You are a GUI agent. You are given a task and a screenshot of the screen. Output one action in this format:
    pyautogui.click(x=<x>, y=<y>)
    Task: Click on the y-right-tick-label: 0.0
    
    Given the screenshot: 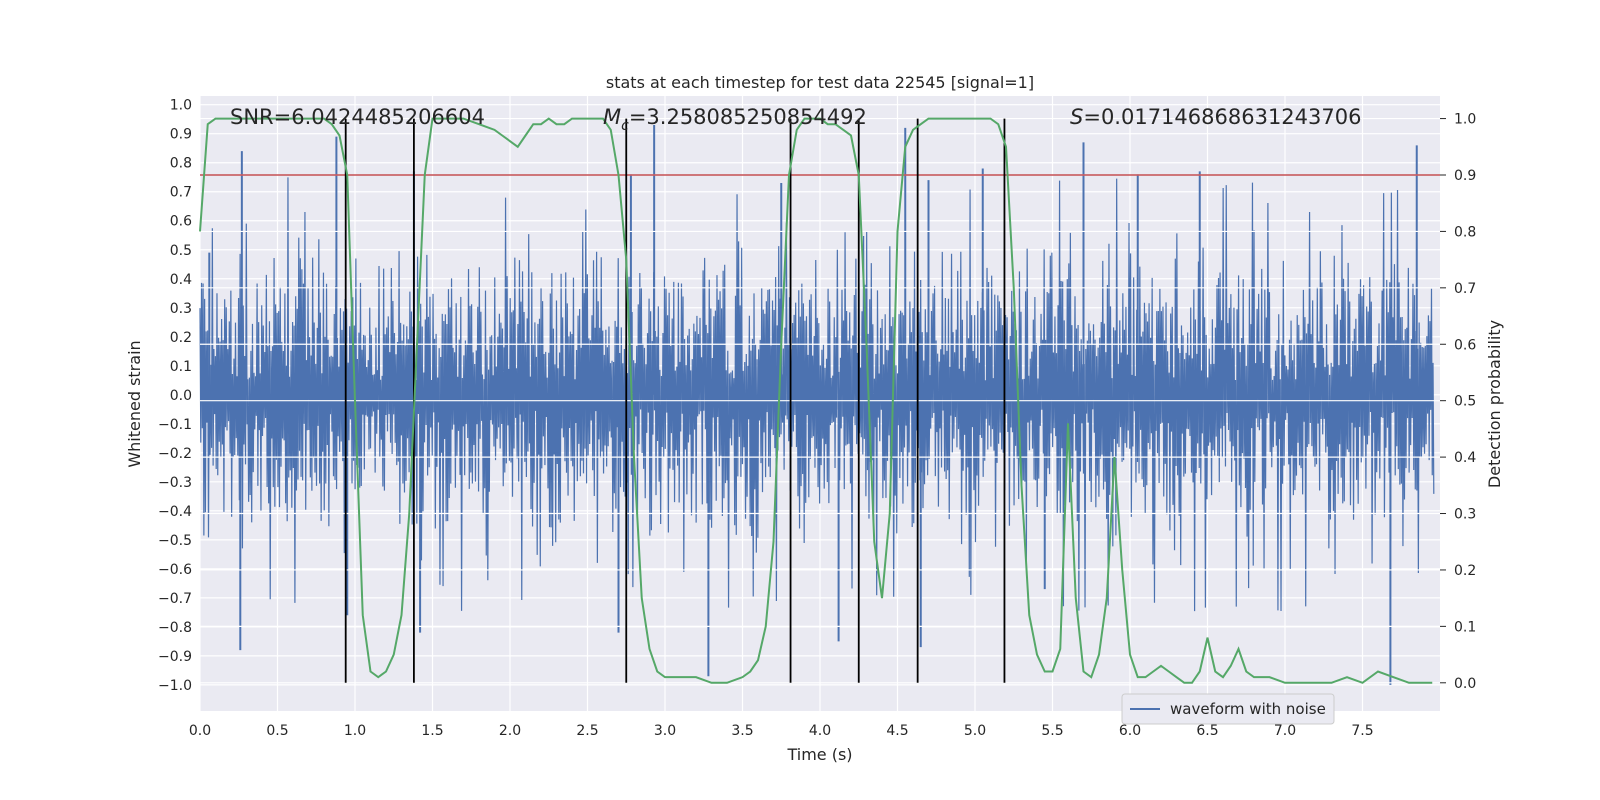 What is the action you would take?
    pyautogui.click(x=1465, y=684)
    